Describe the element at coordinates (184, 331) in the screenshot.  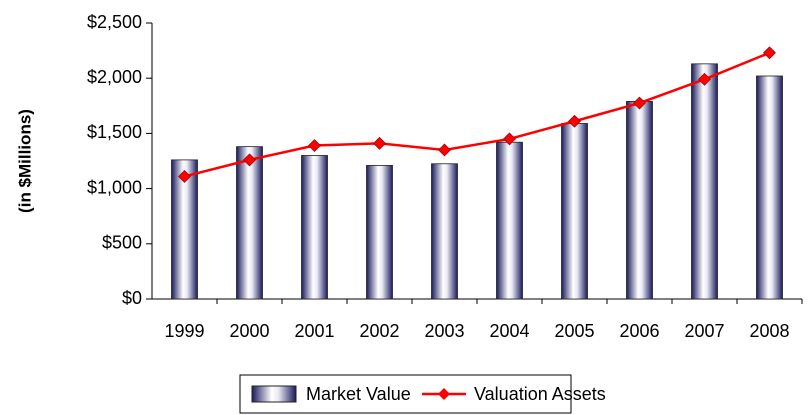
I see `x-tick-label: 1999` at that location.